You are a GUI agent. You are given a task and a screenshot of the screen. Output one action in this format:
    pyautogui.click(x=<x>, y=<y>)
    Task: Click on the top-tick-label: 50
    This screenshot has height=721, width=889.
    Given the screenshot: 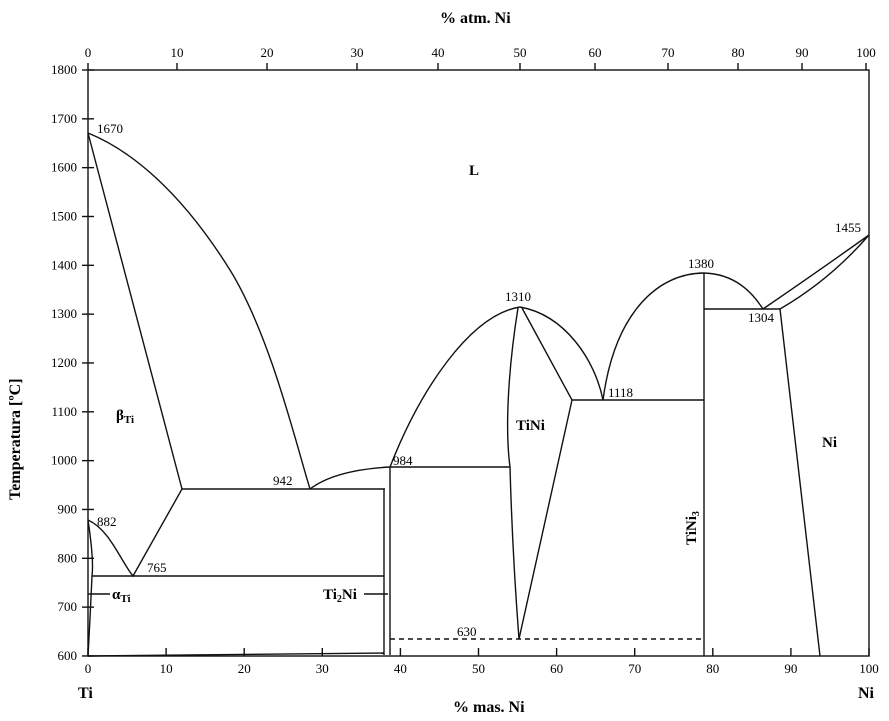 What is the action you would take?
    pyautogui.click(x=520, y=52)
    